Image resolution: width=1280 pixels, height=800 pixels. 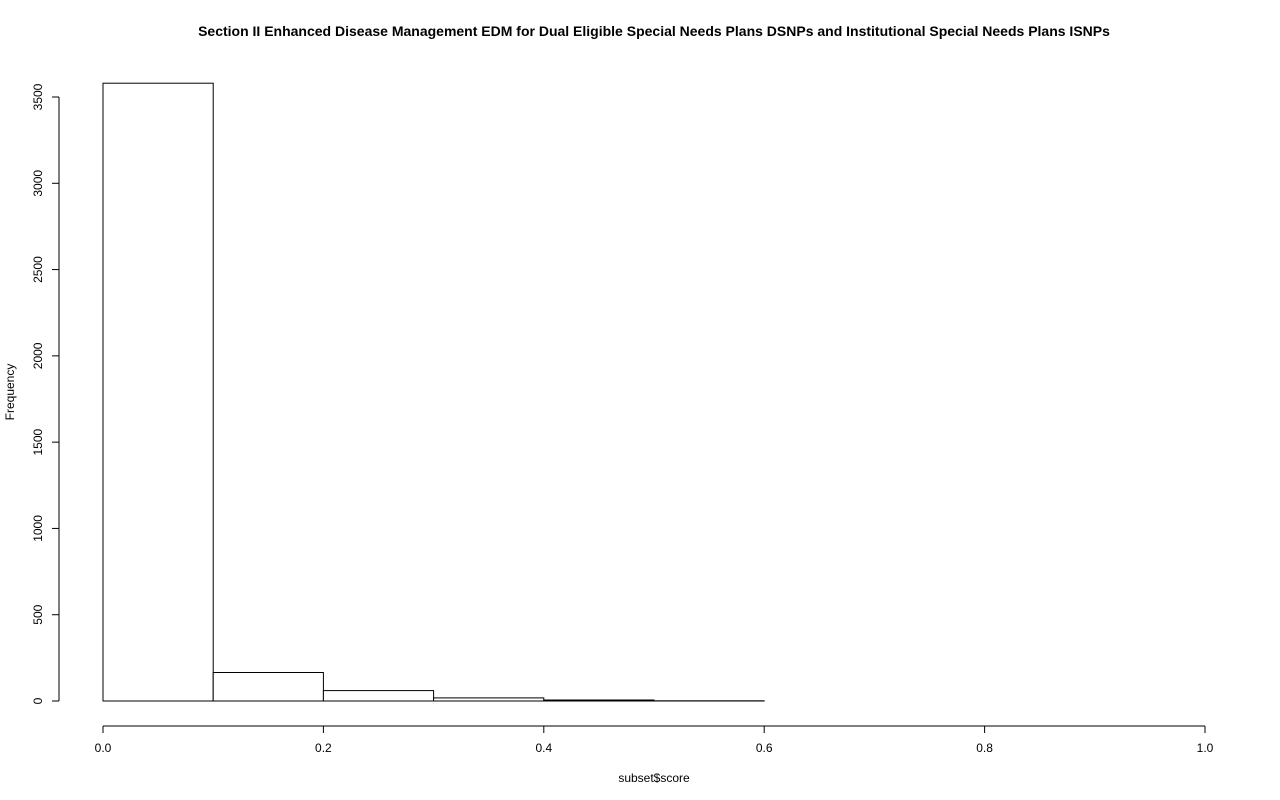 I want to click on y-tick-label: 2000, so click(x=38, y=355).